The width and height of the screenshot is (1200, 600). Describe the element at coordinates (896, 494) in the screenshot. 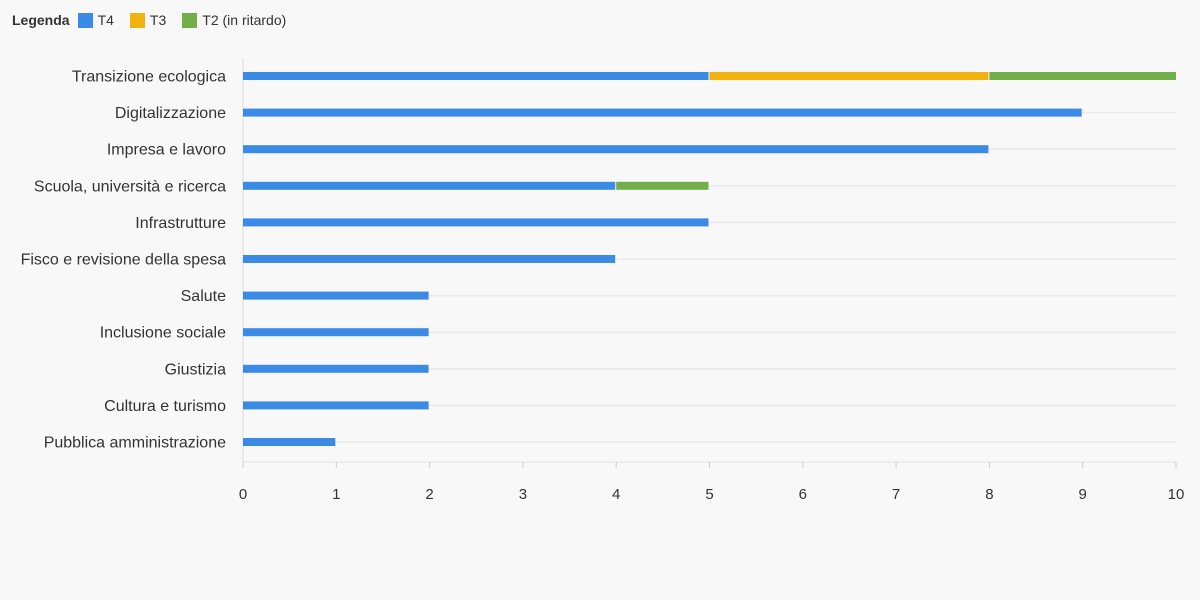

I see `x-tick-label: 7` at that location.